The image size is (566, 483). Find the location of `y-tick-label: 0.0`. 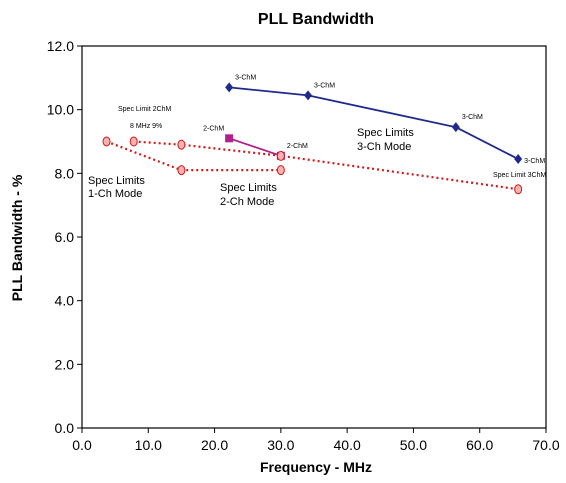

y-tick-label: 0.0 is located at coordinates (65, 428).